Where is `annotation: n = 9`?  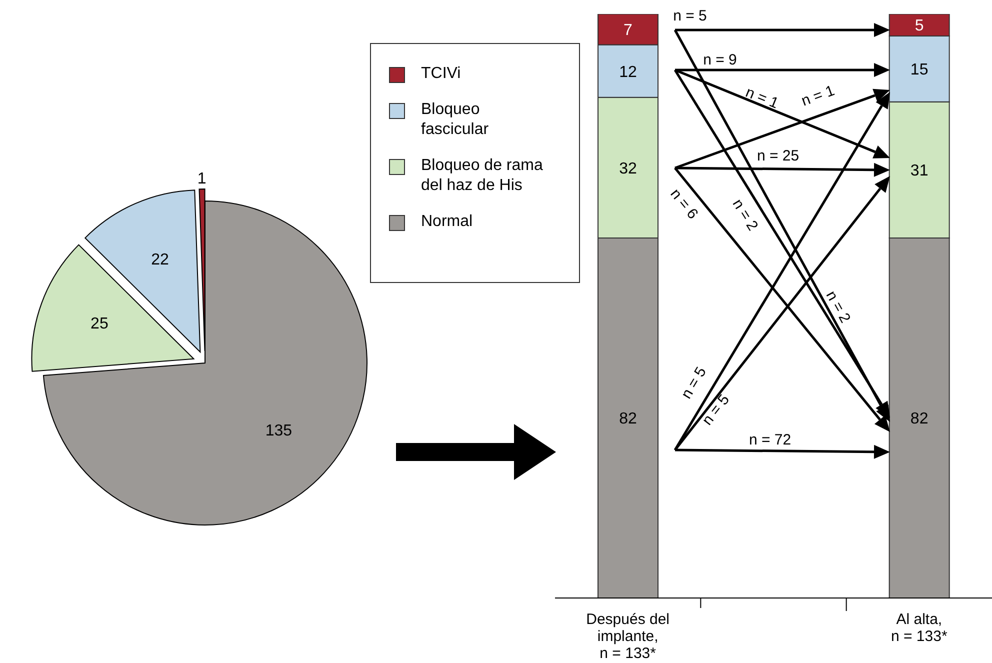
annotation: n = 9 is located at coordinates (720, 60).